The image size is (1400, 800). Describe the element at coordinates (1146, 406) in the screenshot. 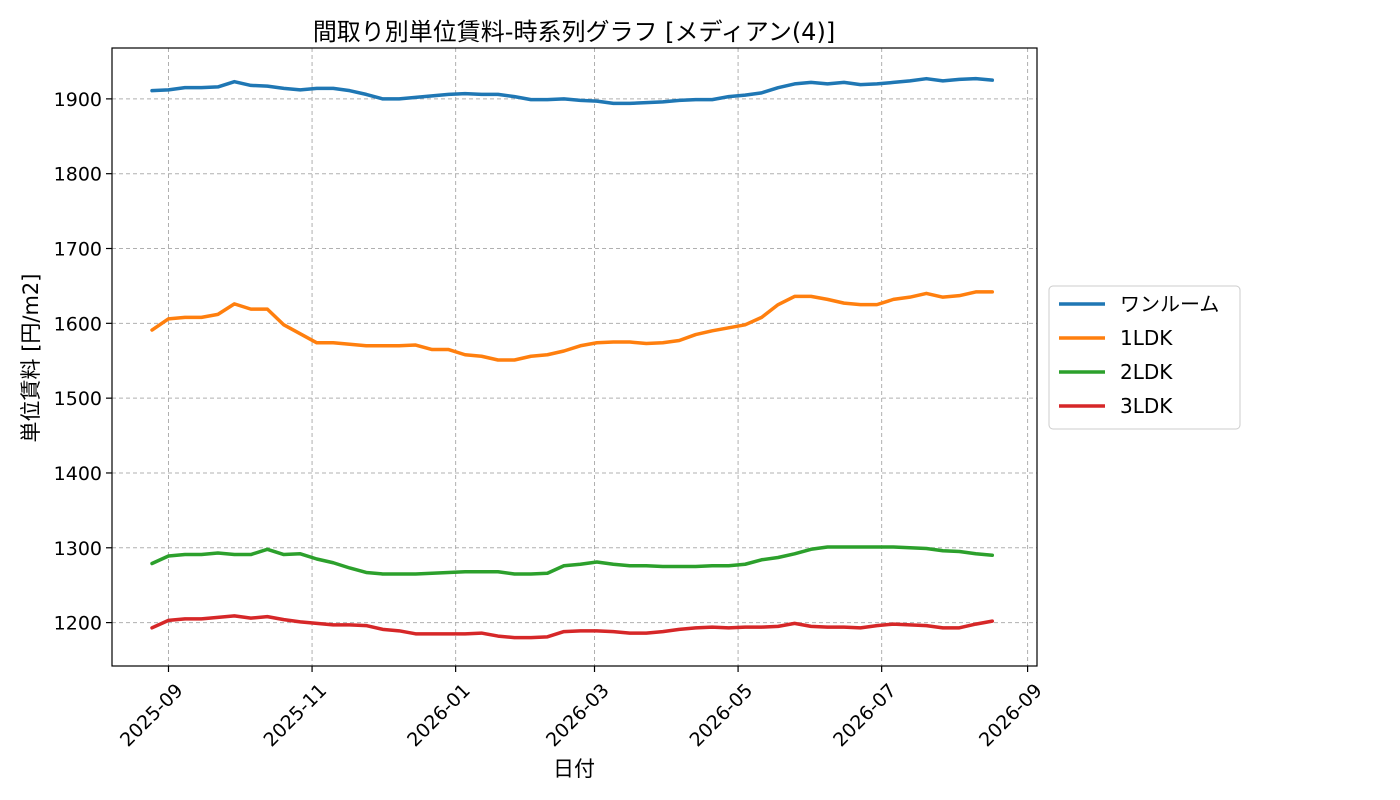

I see `legend-label-3: 3LDK` at that location.